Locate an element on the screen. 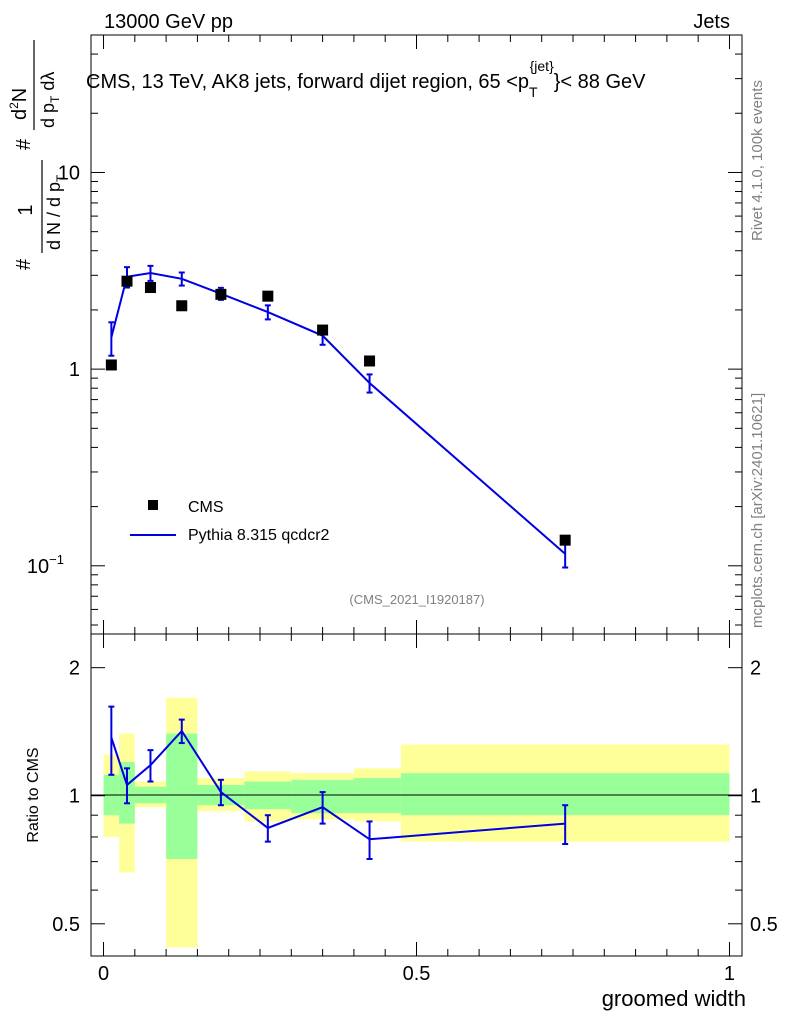  ylabel-num2: d2N is located at coordinates (19, 104).